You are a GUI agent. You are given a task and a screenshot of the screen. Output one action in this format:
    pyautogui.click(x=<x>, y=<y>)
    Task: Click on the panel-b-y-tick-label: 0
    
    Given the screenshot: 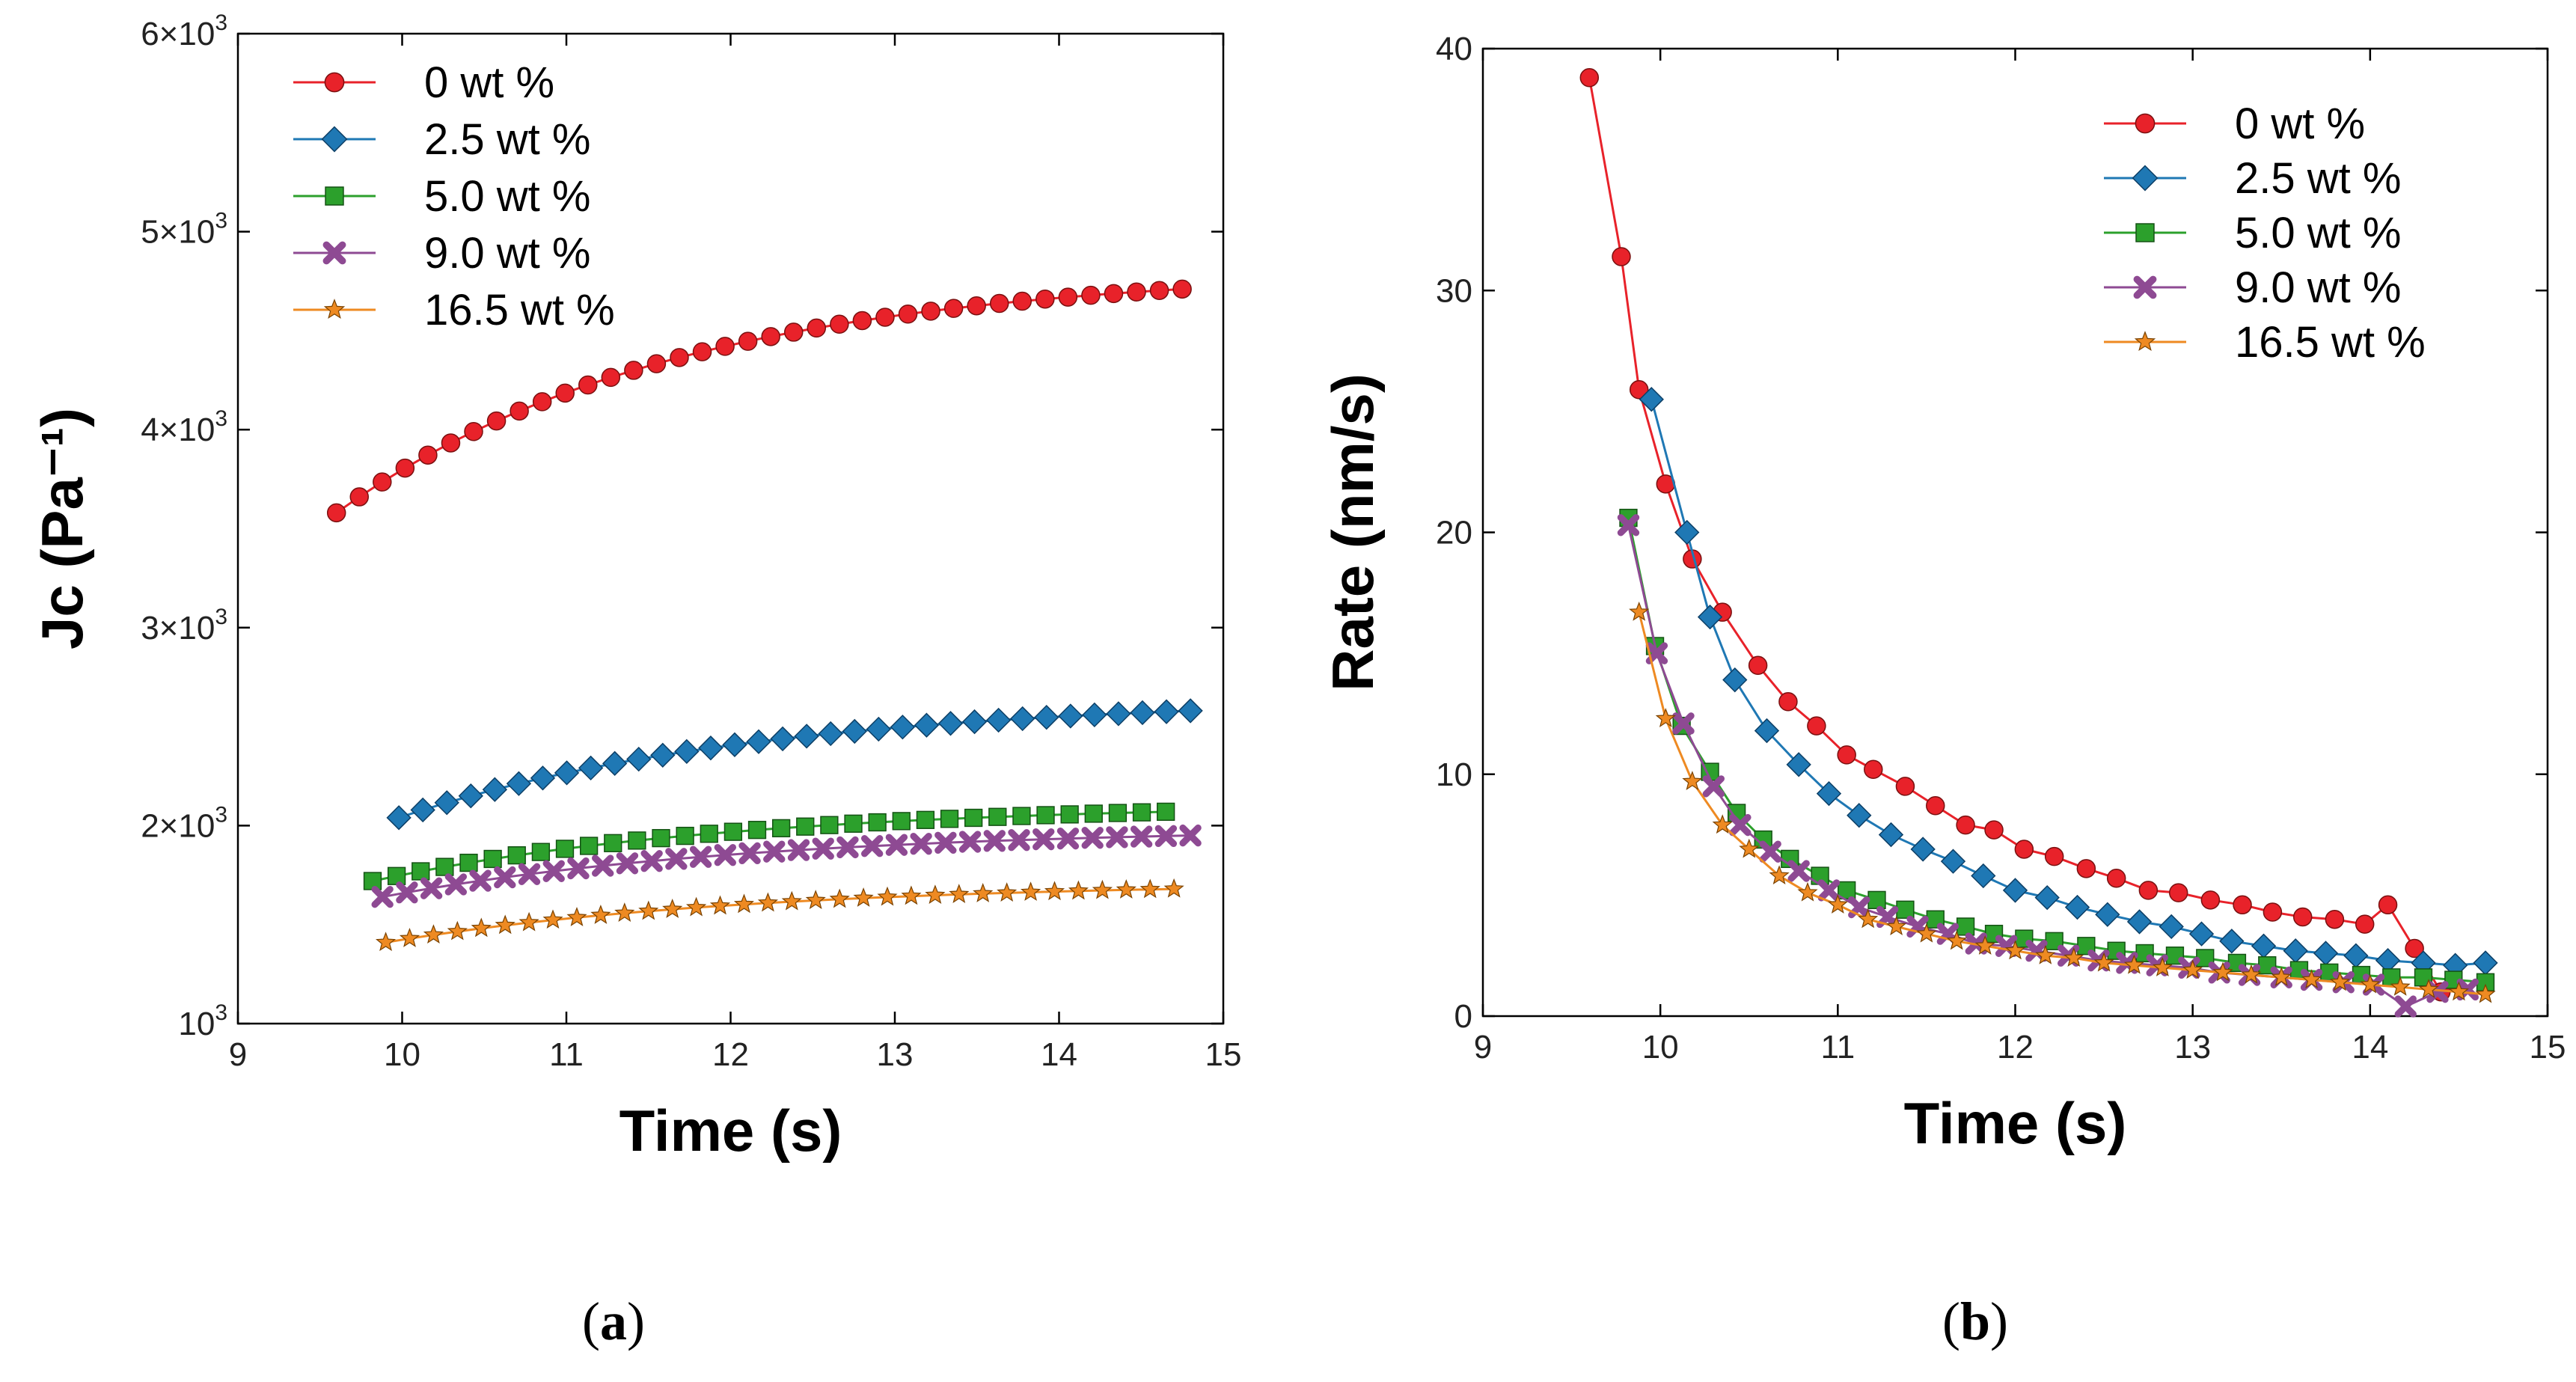 What is the action you would take?
    pyautogui.click(x=1463, y=1017)
    